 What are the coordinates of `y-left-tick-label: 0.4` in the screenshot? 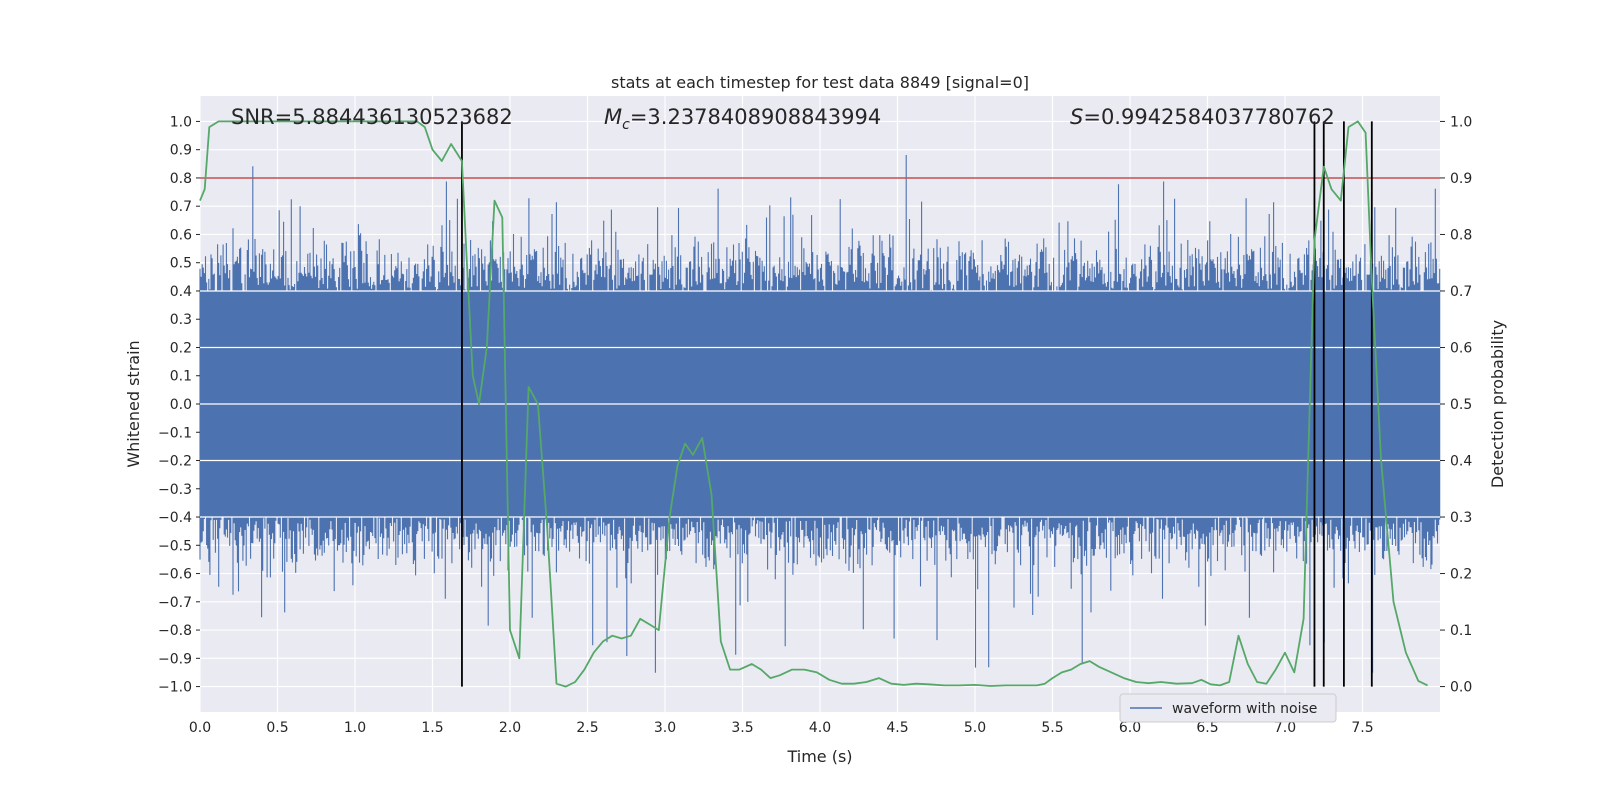 It's located at (181, 292).